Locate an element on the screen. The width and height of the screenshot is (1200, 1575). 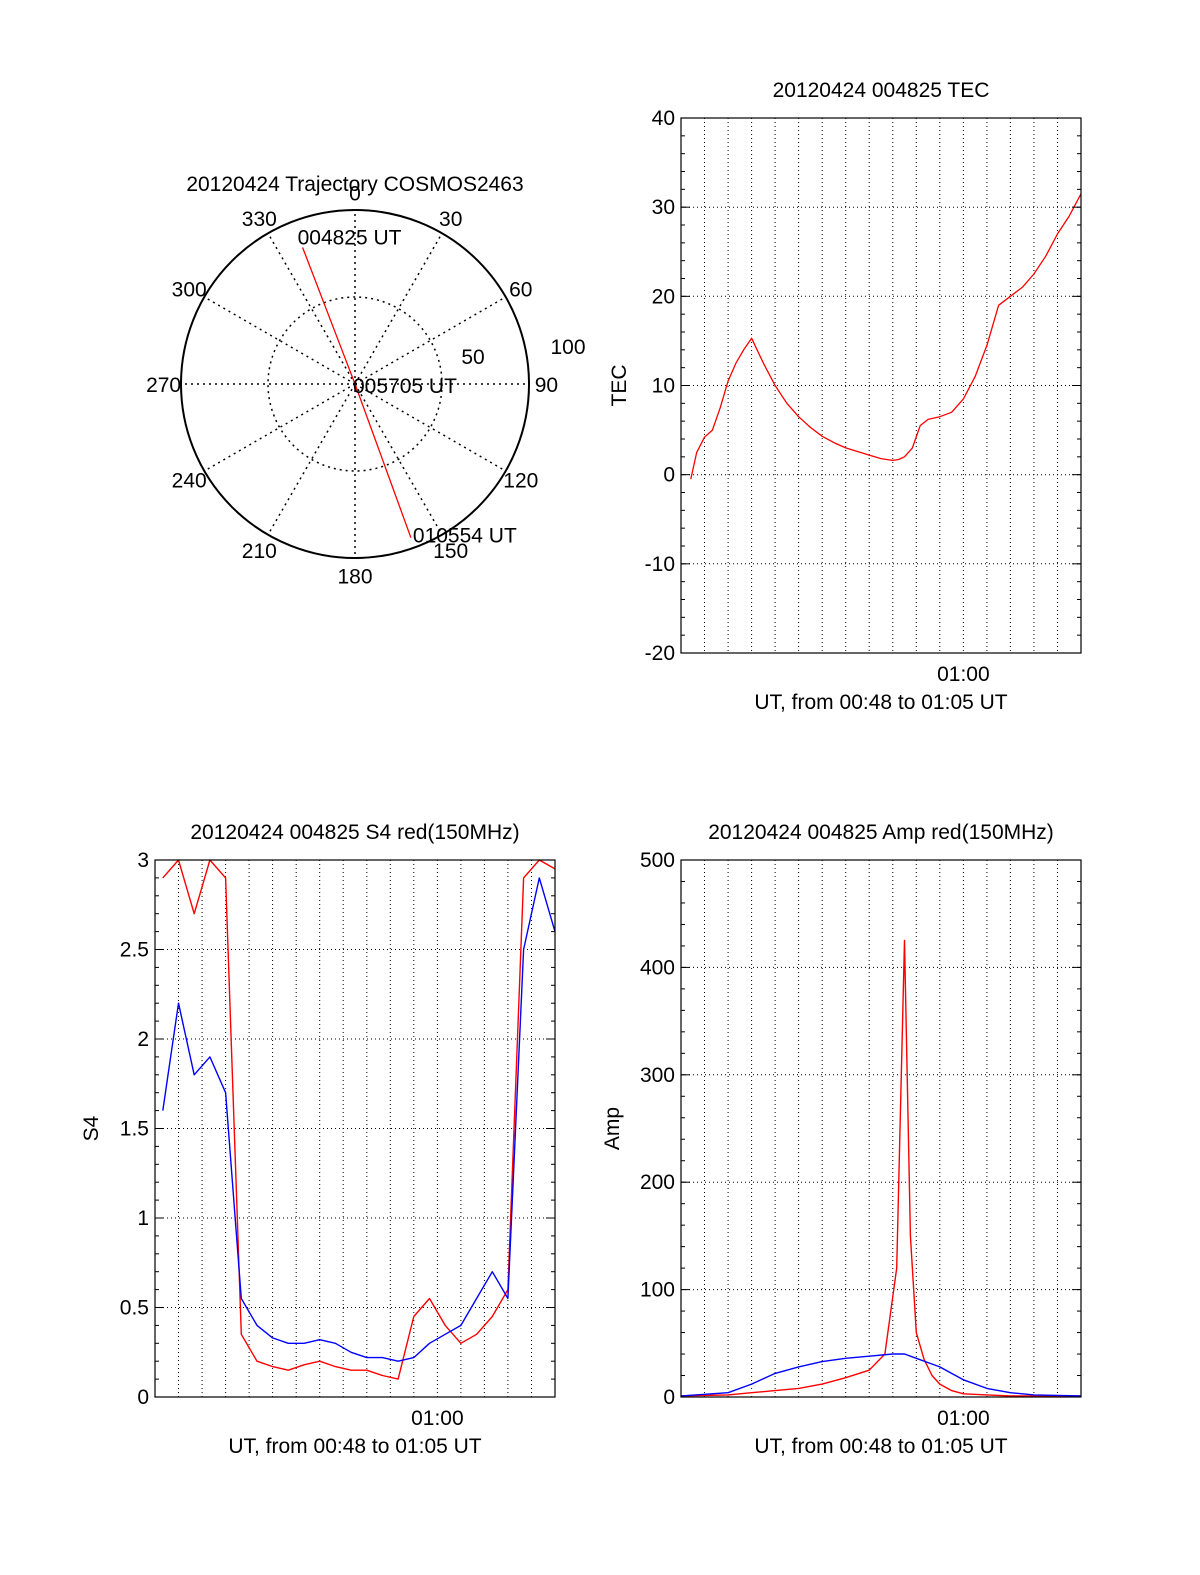
amp-title: 20120424 004825 Amp red(150MHz) is located at coordinates (881, 832).